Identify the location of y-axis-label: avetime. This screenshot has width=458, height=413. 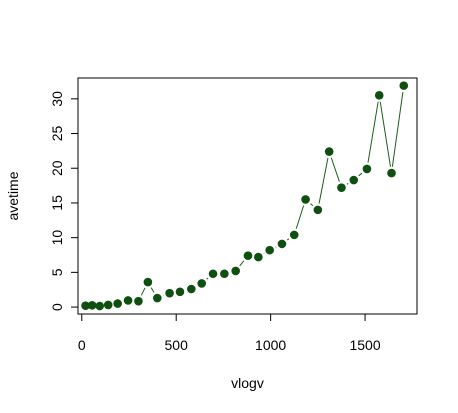
(13, 195).